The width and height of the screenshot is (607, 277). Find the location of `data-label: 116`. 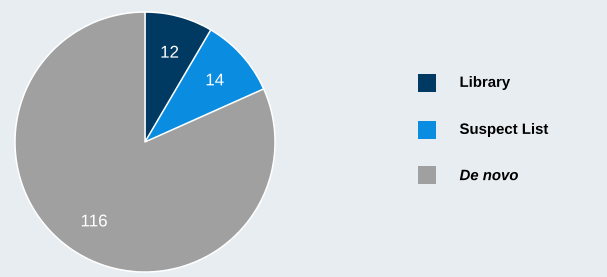

data-label: 116 is located at coordinates (94, 220).